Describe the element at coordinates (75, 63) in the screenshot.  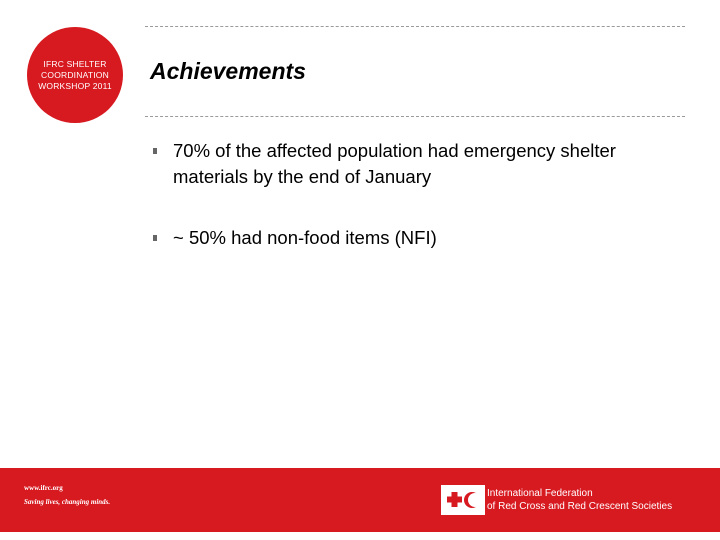
I see `badge-line-1: IFRC SHELTER` at that location.